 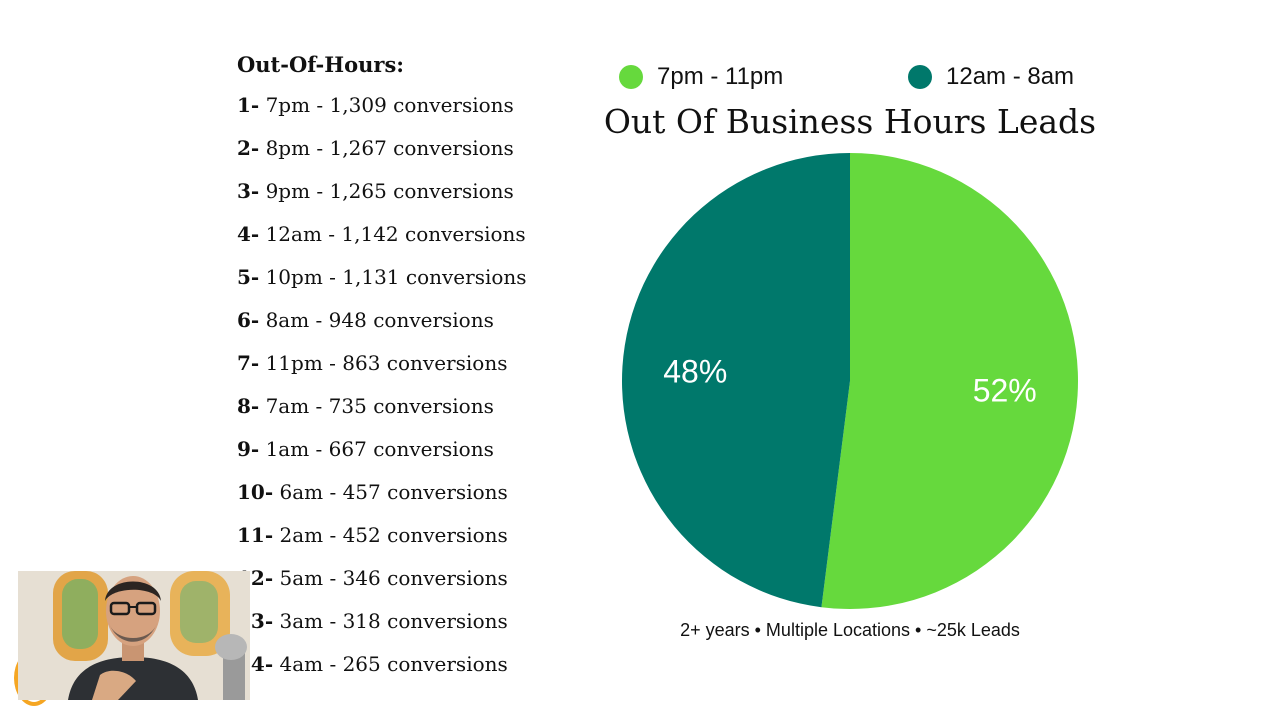 What do you see at coordinates (950, 381) in the screenshot?
I see `pie-slice-7pm-11pm` at bounding box center [950, 381].